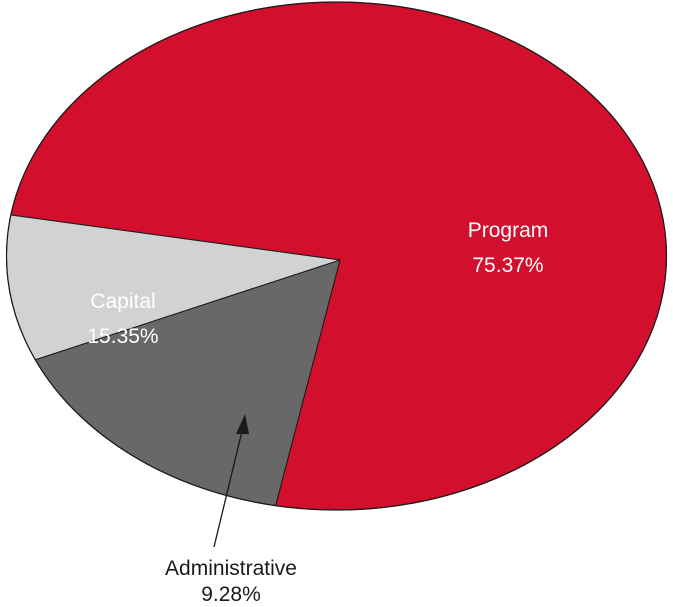 This screenshot has height=607, width=673. I want to click on slice-label-program-name: Program, so click(508, 230).